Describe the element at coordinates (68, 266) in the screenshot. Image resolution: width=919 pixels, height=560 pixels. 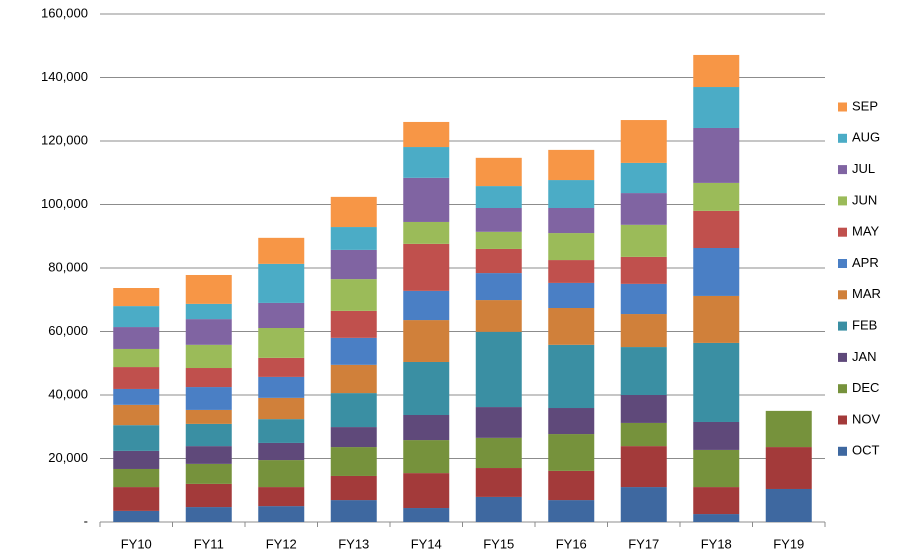
I see `y-tick-label: 80,000` at that location.